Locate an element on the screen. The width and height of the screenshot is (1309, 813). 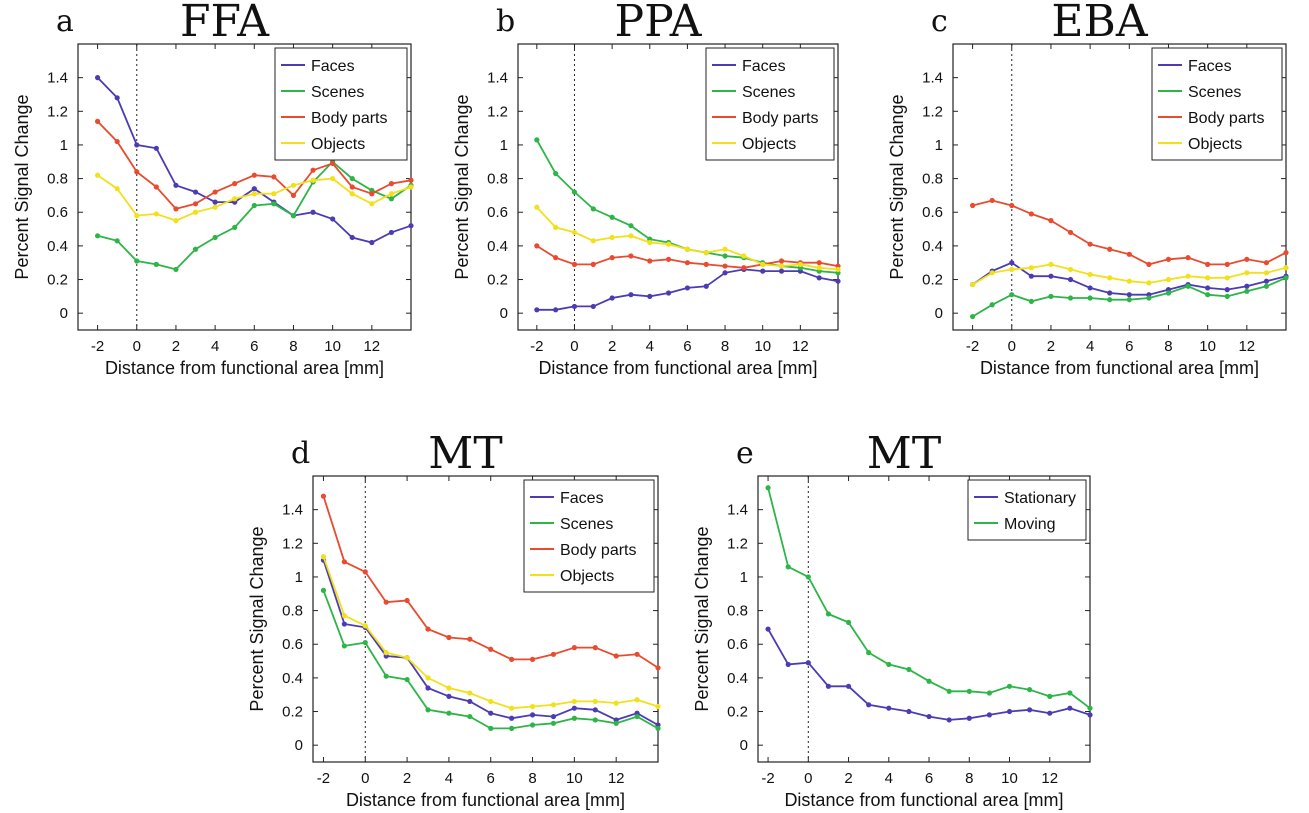
y-tick-label: 0.2 is located at coordinates (292, 712).